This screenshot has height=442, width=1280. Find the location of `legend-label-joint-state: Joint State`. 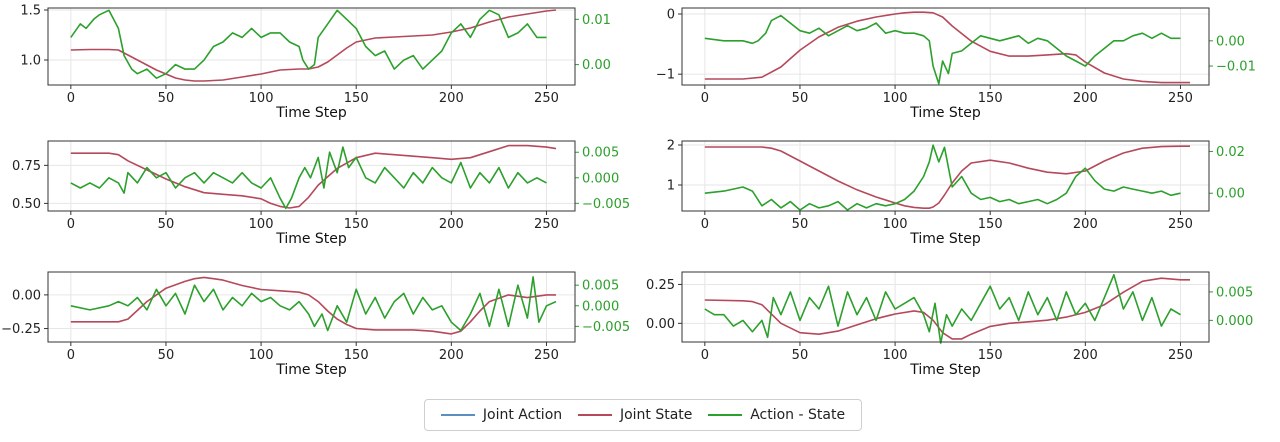

legend-label-joint-state: Joint State is located at coordinates (656, 415).